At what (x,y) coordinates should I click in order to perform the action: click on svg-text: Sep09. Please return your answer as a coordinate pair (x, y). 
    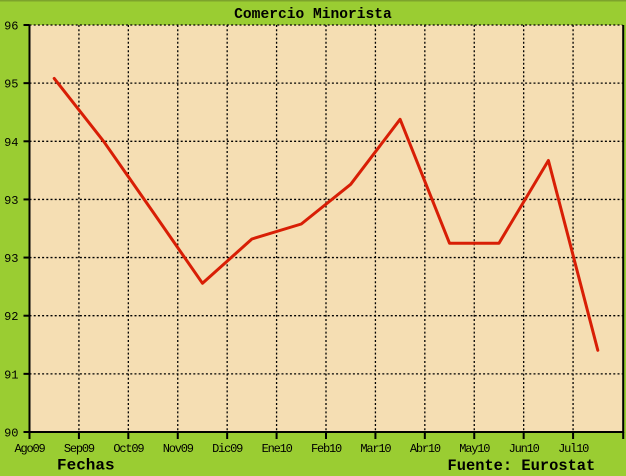
    Looking at the image, I should click on (79, 449).